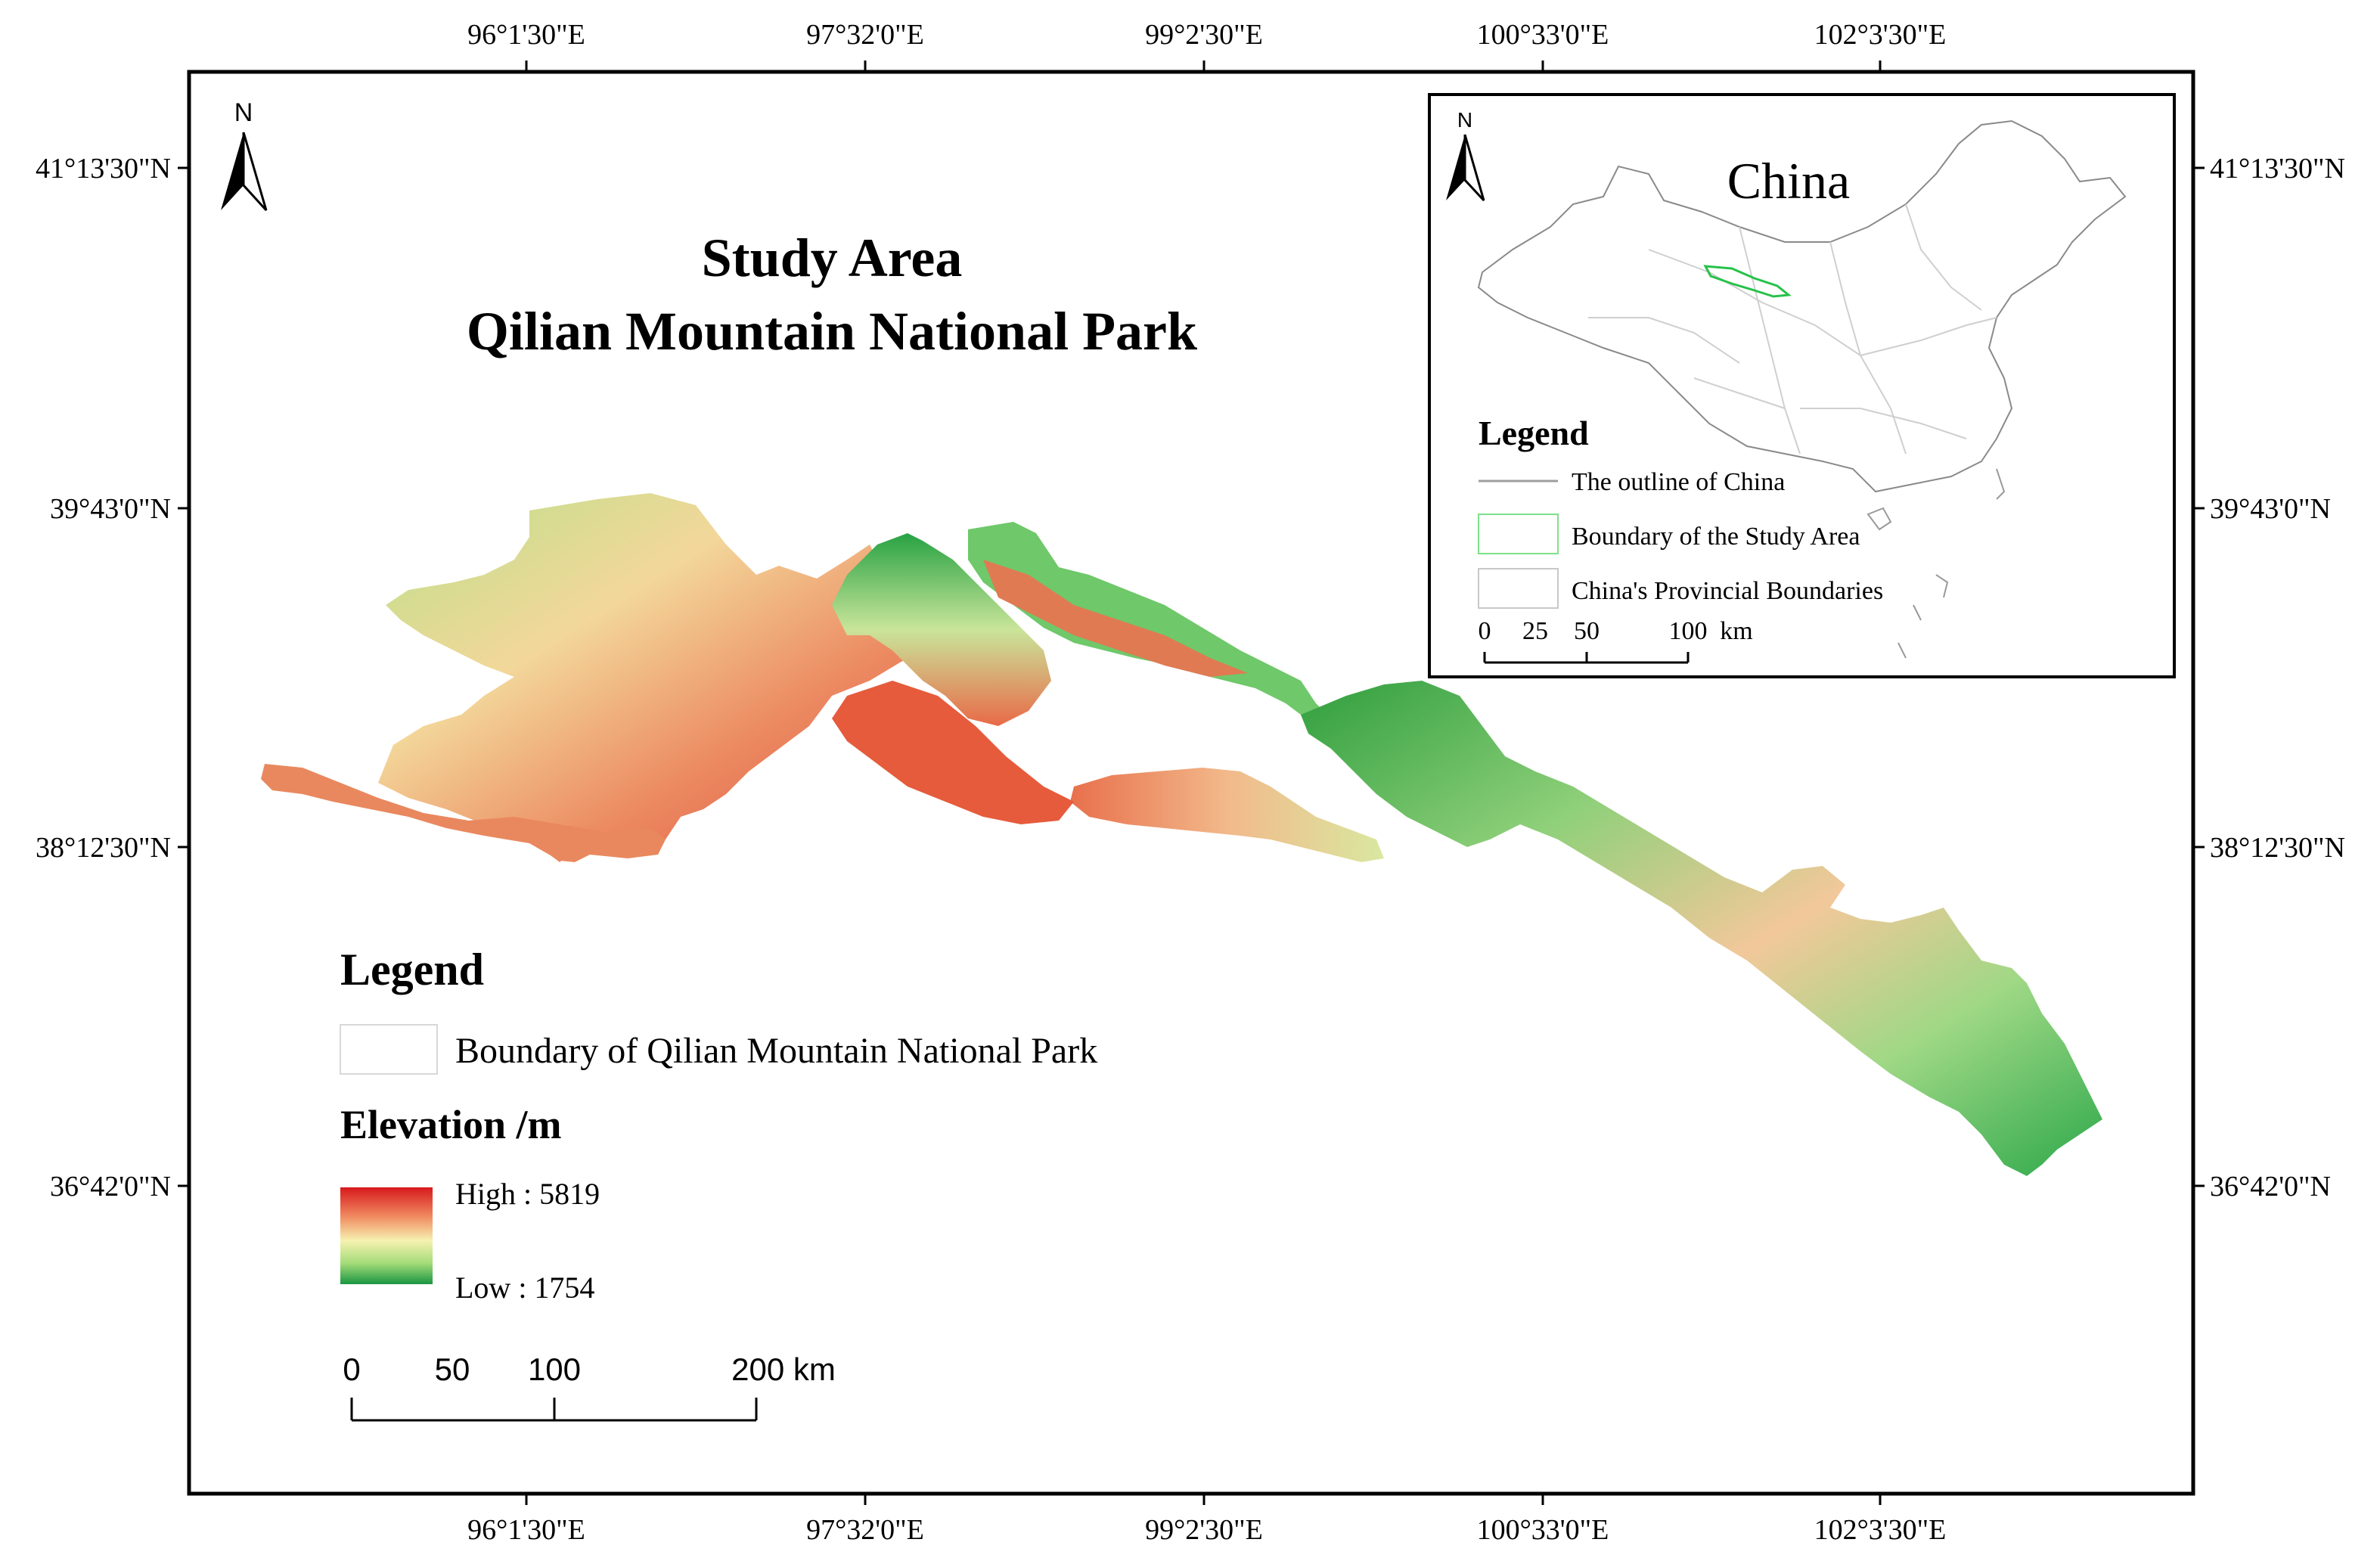 This screenshot has height=1564, width=2380. What do you see at coordinates (2270, 509) in the screenshot?
I see `lat-label-right-2: 39°43'0"N` at bounding box center [2270, 509].